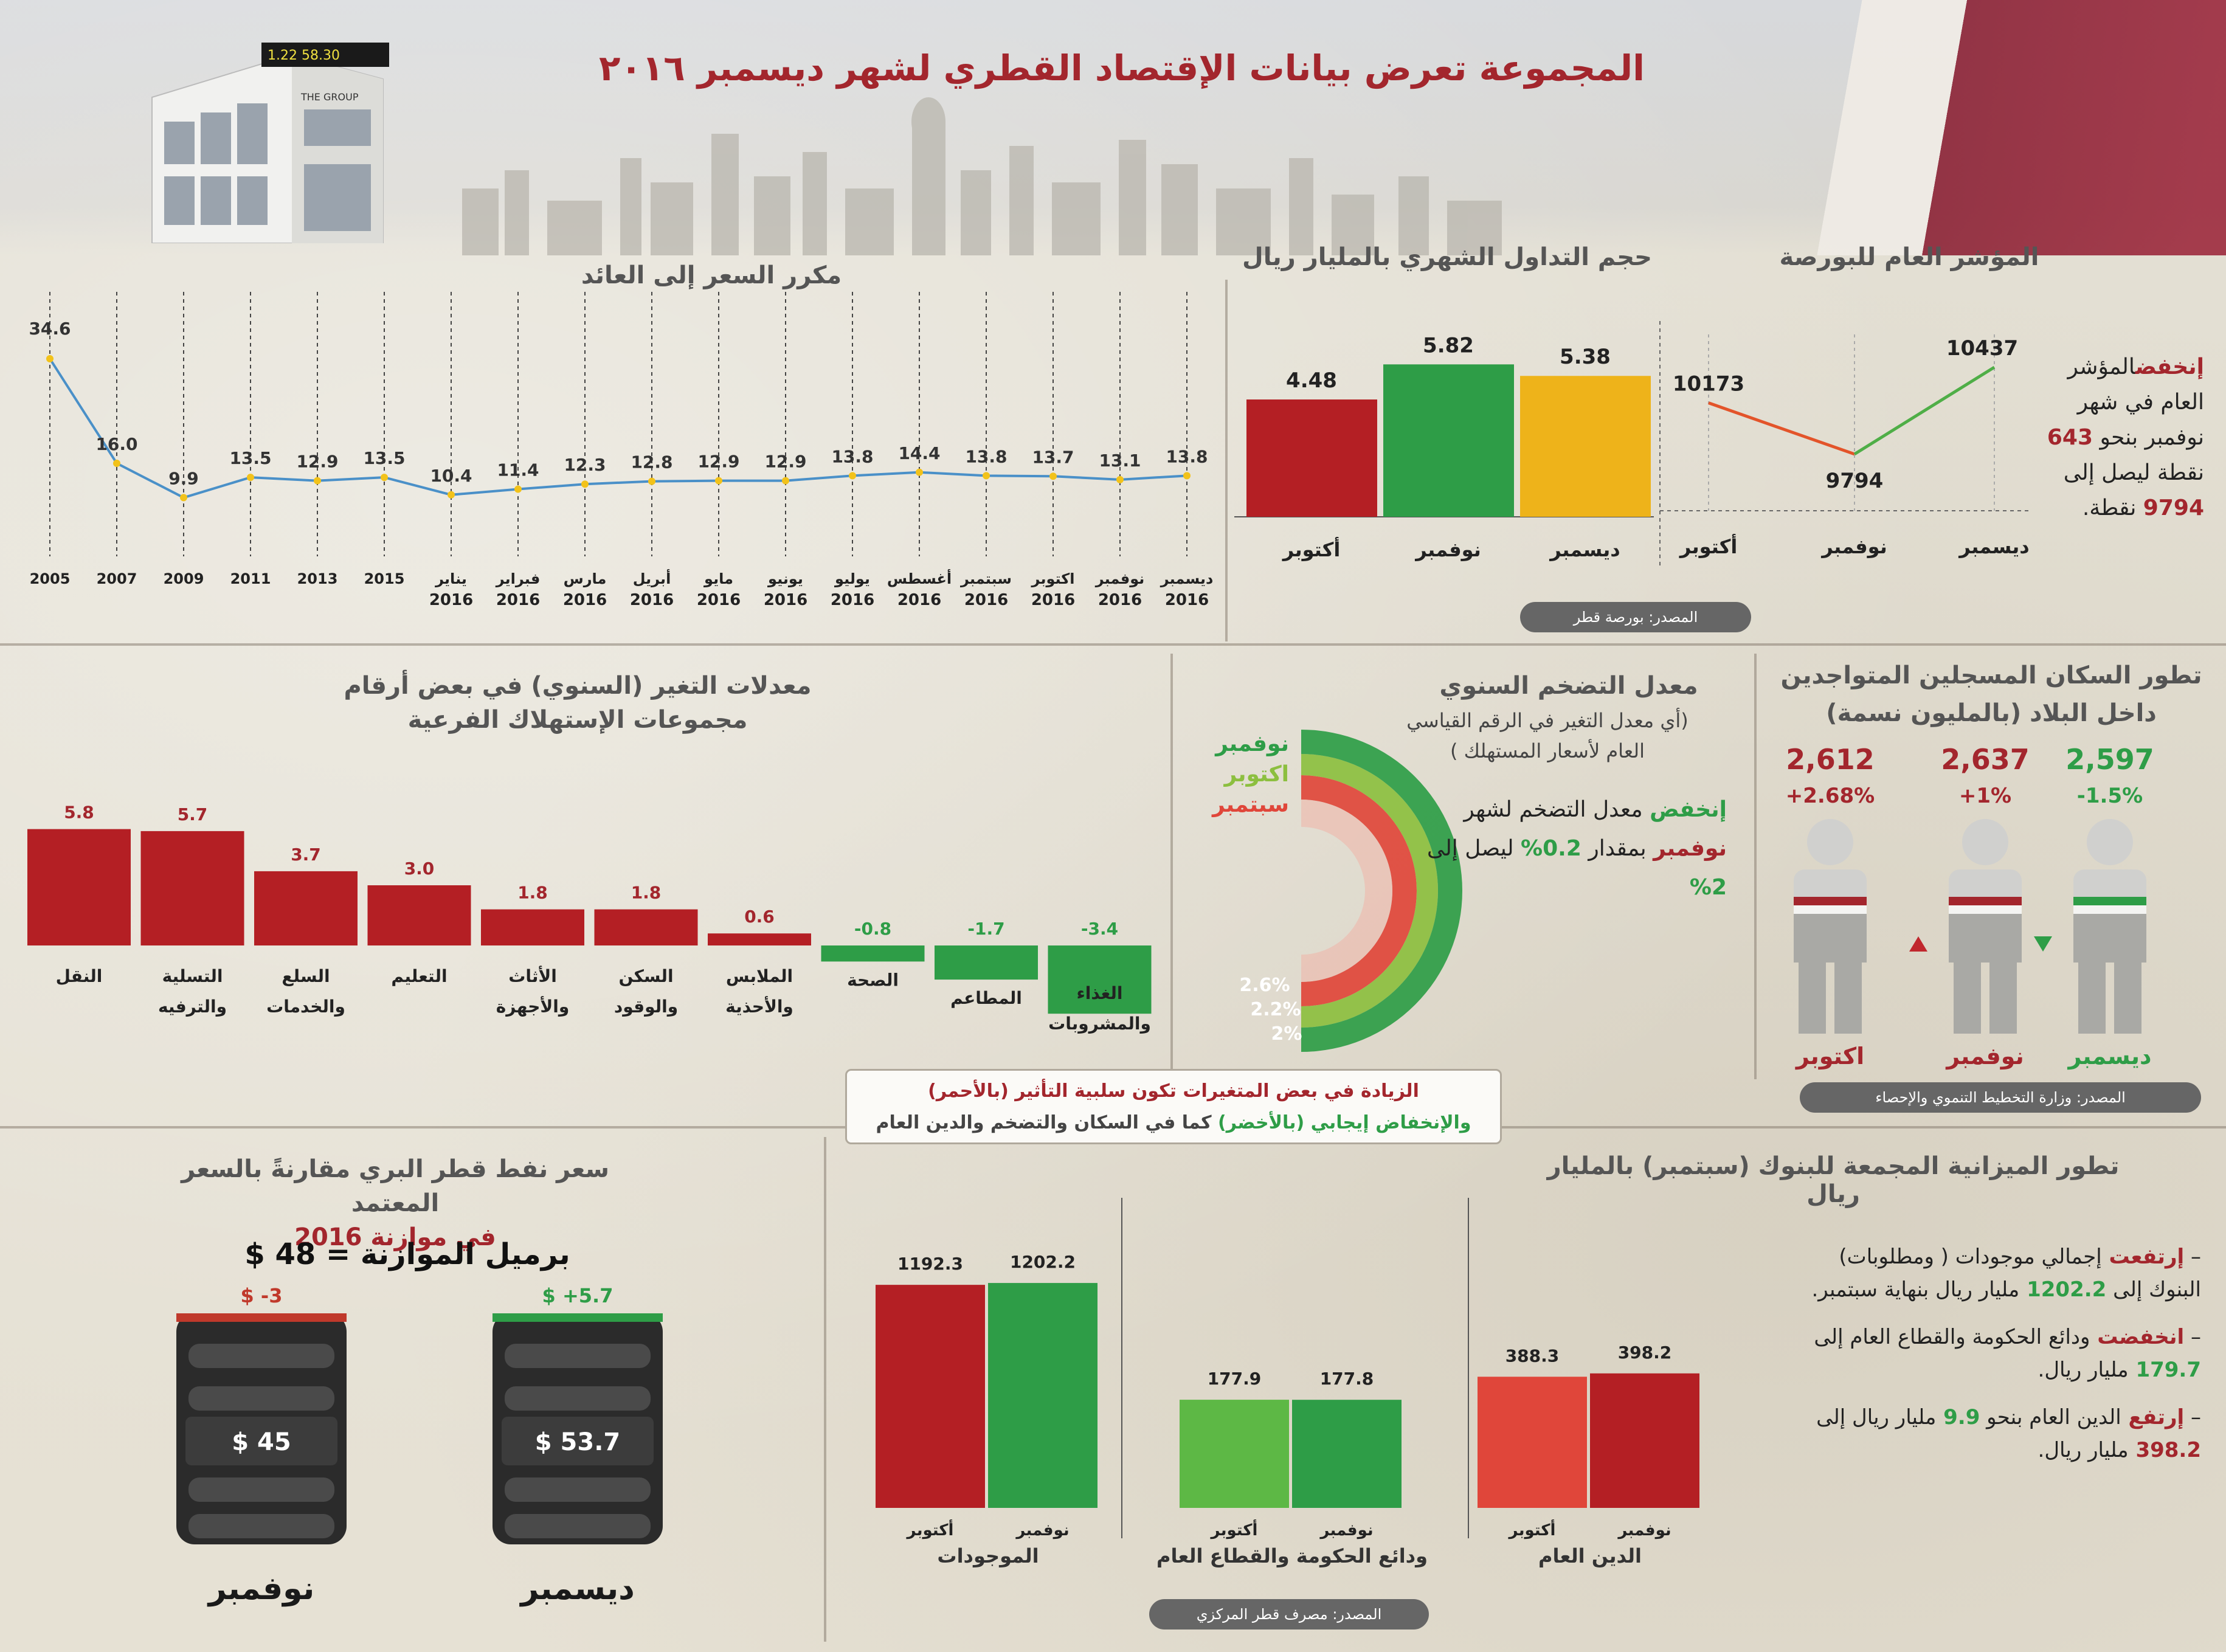  What do you see at coordinates (1292, 1555) in the screenshot?
I see `banks-group-label: ودائع الحكومة والقطاع العام` at bounding box center [1292, 1555].